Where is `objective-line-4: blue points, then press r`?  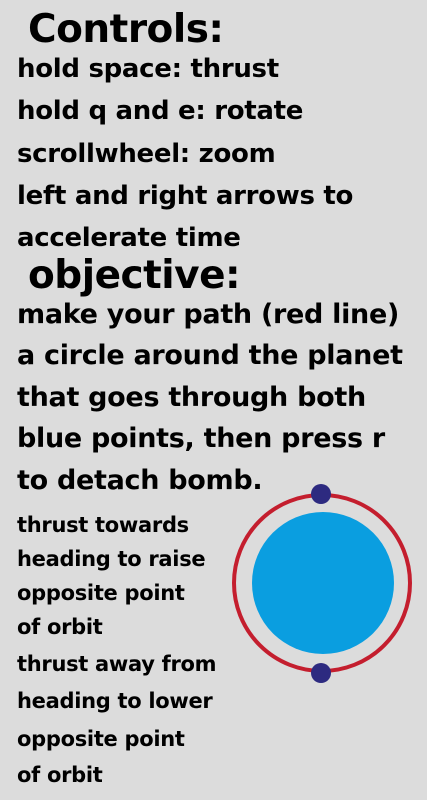 objective-line-4: blue points, then press r is located at coordinates (201, 438).